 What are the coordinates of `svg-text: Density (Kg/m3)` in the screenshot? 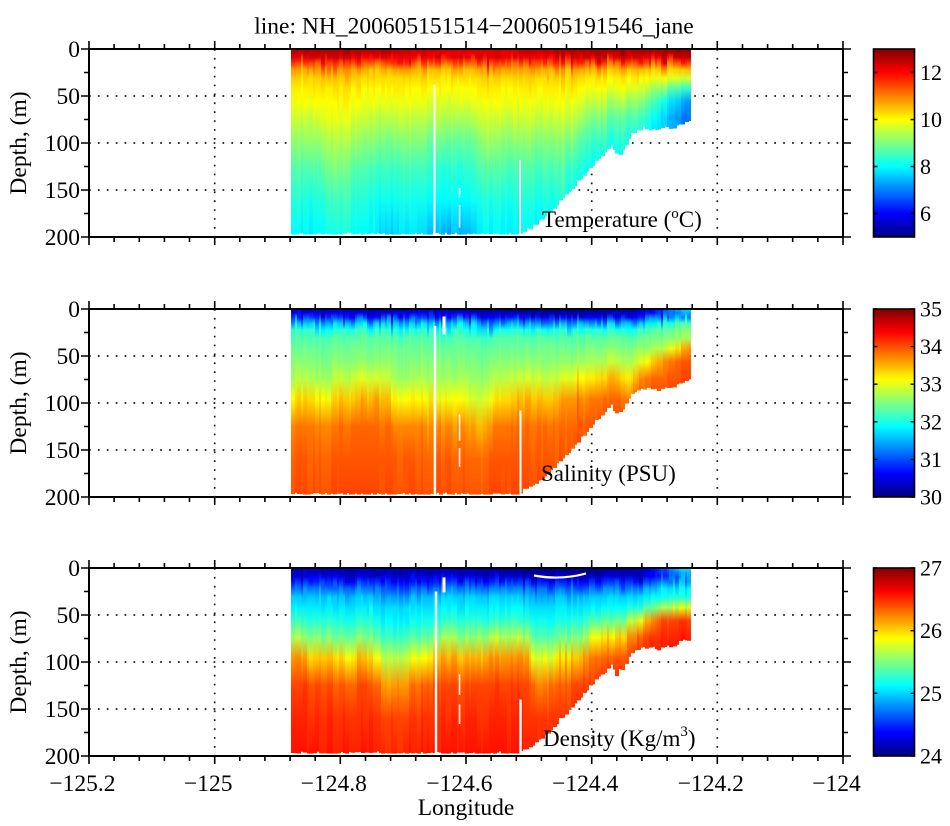 It's located at (619, 737).